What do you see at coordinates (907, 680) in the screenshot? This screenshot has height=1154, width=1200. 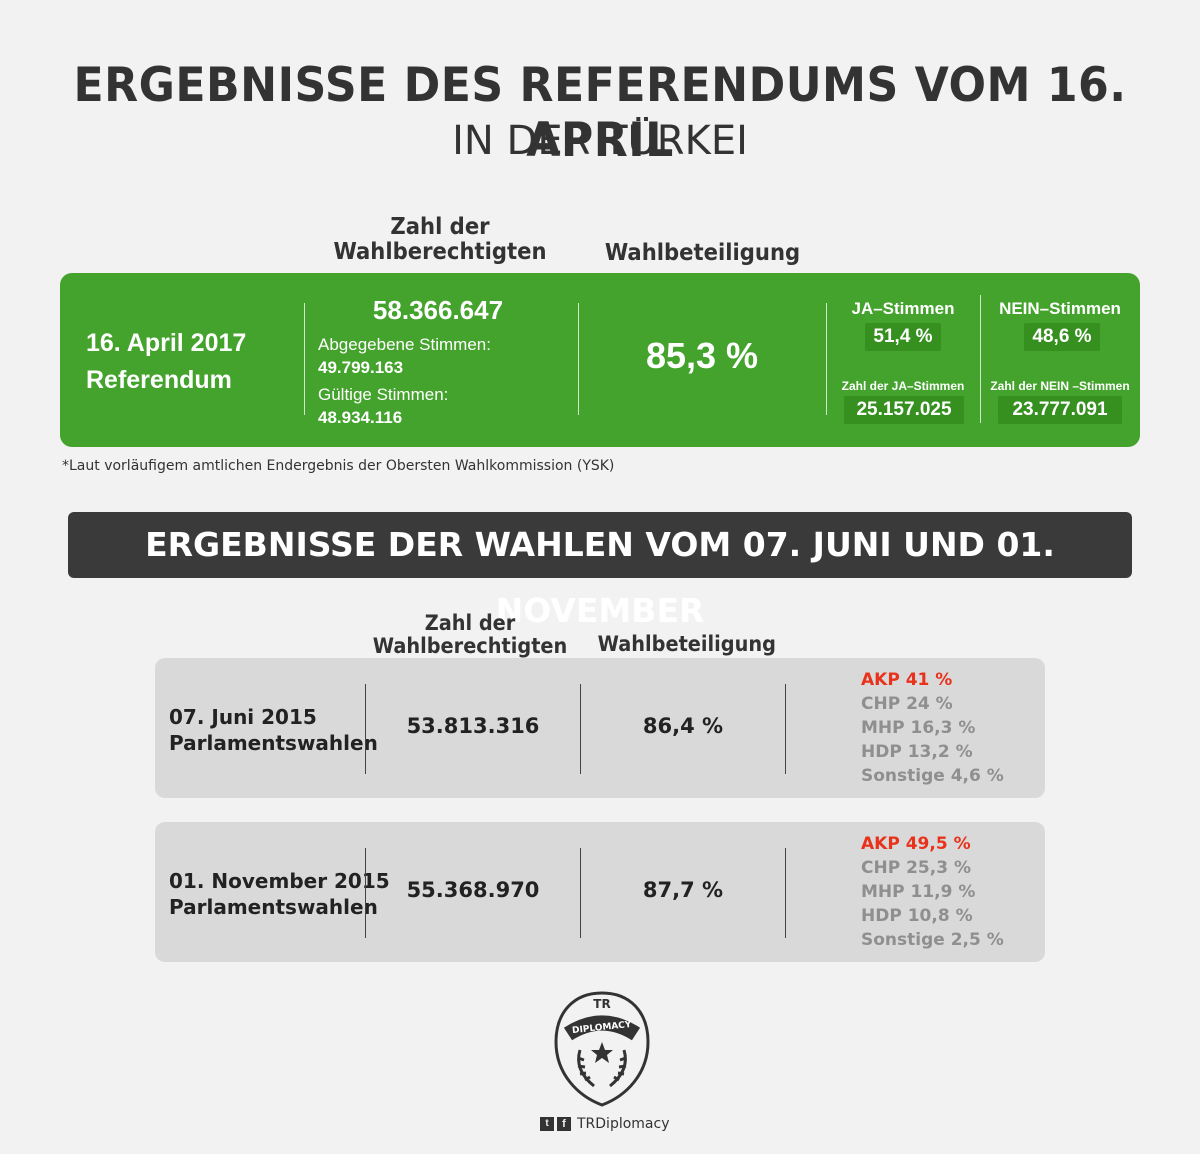 I see `party-result-akp: AKP 41 %` at bounding box center [907, 680].